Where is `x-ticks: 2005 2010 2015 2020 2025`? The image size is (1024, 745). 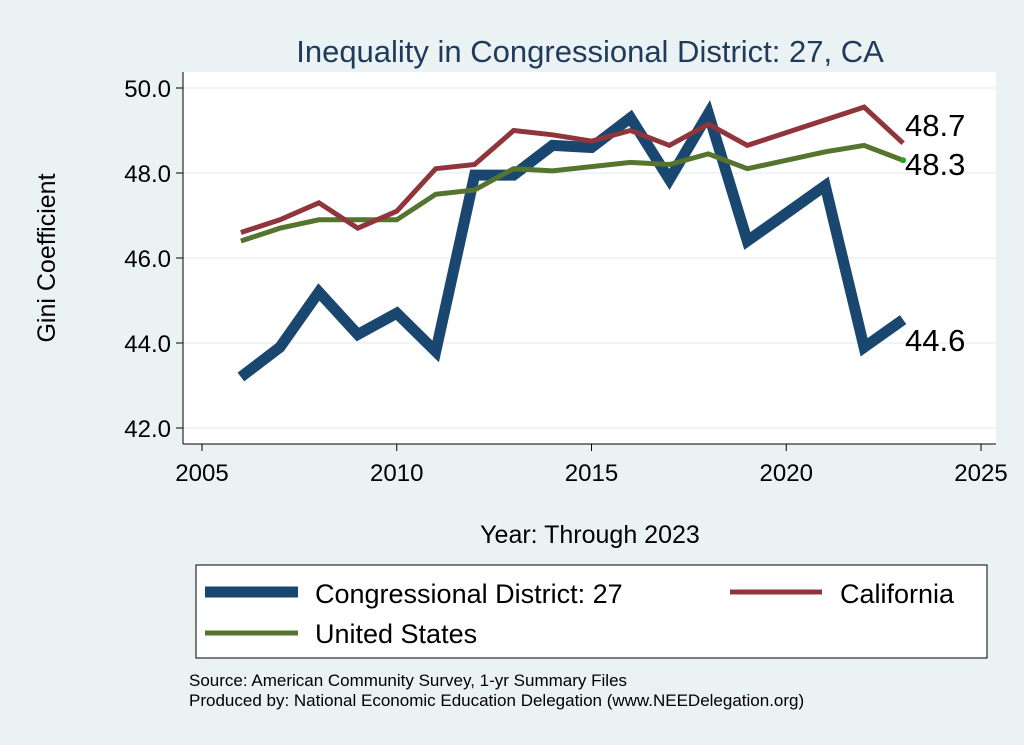 x-ticks: 2005 2010 2015 2020 2025 is located at coordinates (591, 465).